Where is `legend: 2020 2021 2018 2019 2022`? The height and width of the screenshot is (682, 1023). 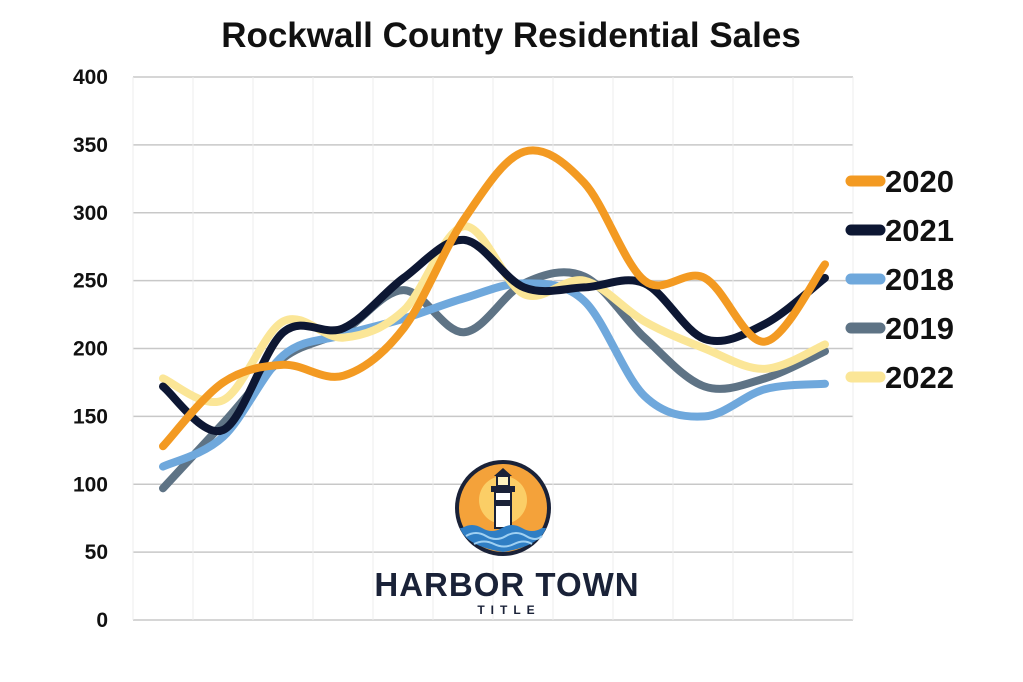
legend: 2020 2021 2018 2019 2022 is located at coordinates (899, 279).